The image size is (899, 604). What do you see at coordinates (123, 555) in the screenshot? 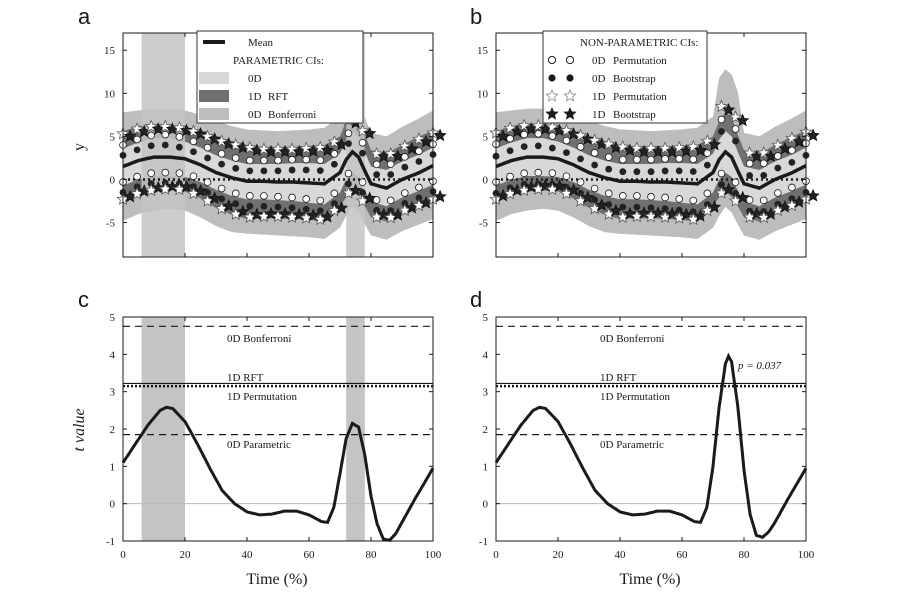
I see `x-tick-label: 0` at bounding box center [123, 555].